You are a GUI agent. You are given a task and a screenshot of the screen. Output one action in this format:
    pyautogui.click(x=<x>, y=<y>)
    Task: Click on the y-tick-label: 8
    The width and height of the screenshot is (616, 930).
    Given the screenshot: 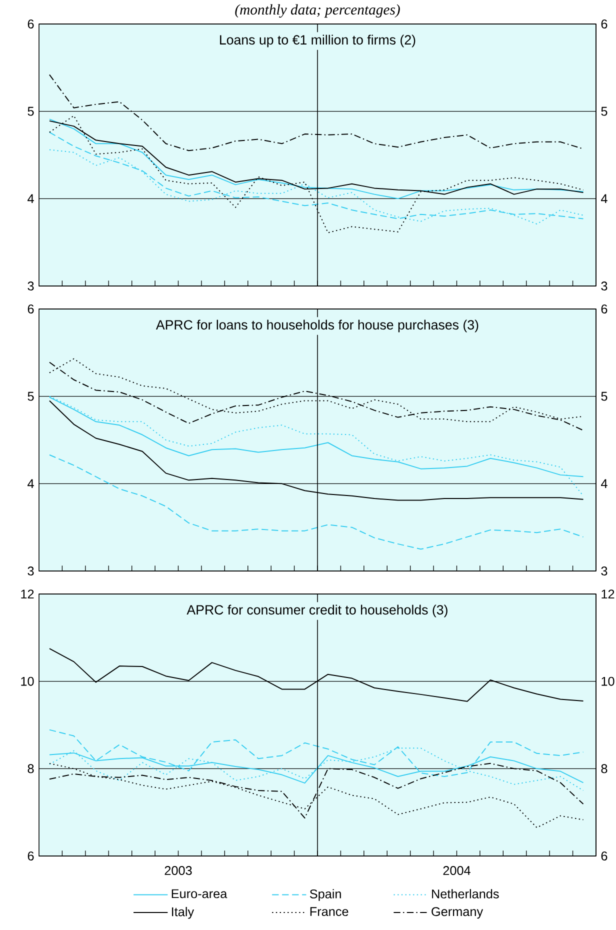 What is the action you would take?
    pyautogui.click(x=31, y=769)
    